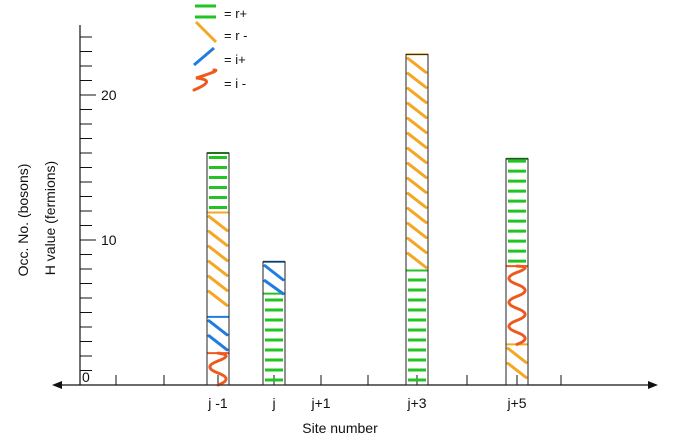 This screenshot has width=675, height=445. I want to click on y-axis-title-bosons: Occ. No. (bosons), so click(23, 220).